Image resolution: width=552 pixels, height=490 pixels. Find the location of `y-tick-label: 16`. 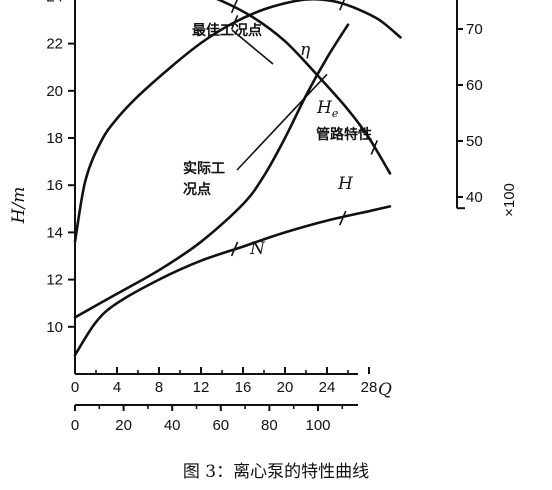

y-tick-label: 16 is located at coordinates (54, 185).